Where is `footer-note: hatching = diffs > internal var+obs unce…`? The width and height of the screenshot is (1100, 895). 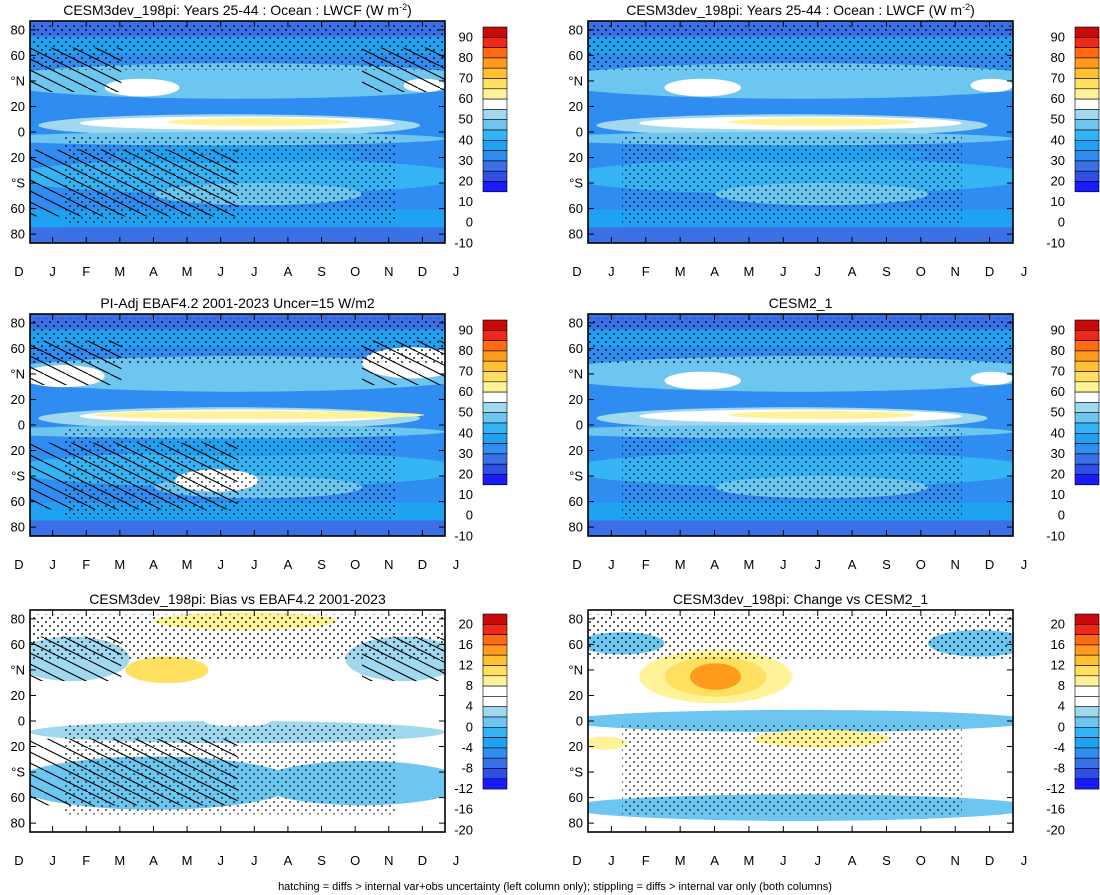
footer-note: hatching = diffs > internal var+obs unce… is located at coordinates (555, 887).